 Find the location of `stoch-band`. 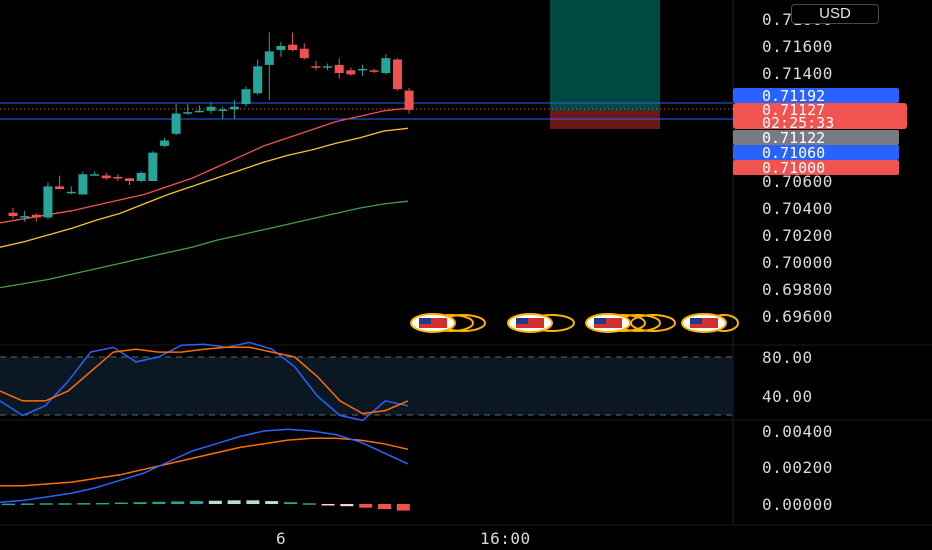

stoch-band is located at coordinates (366, 386).